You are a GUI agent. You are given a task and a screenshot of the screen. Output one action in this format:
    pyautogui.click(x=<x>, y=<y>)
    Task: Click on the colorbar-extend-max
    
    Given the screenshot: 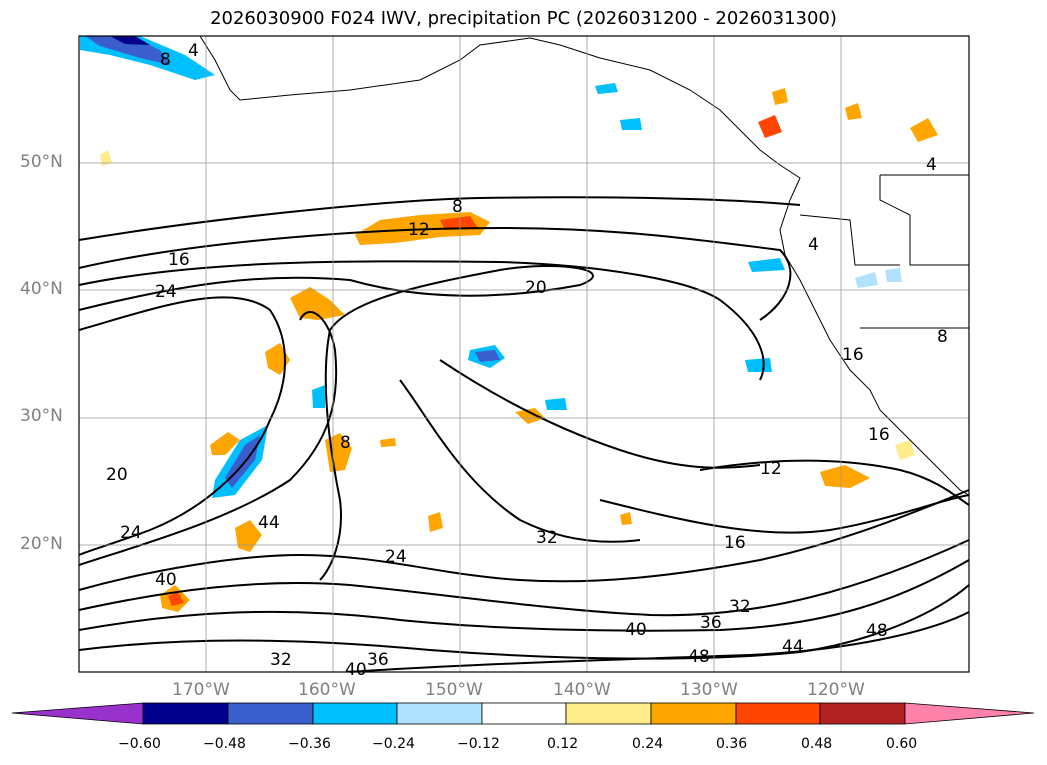 What is the action you would take?
    pyautogui.click(x=969, y=713)
    